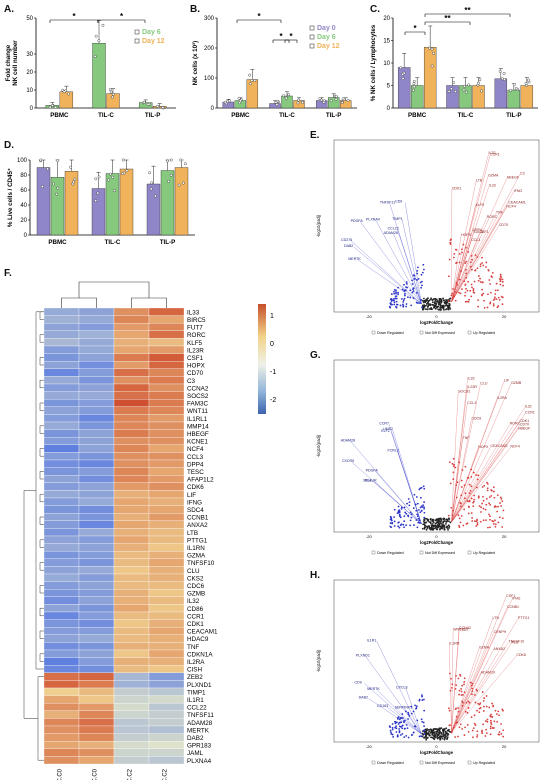  I want to click on gene-label-up: TNF, so click(467, 438).